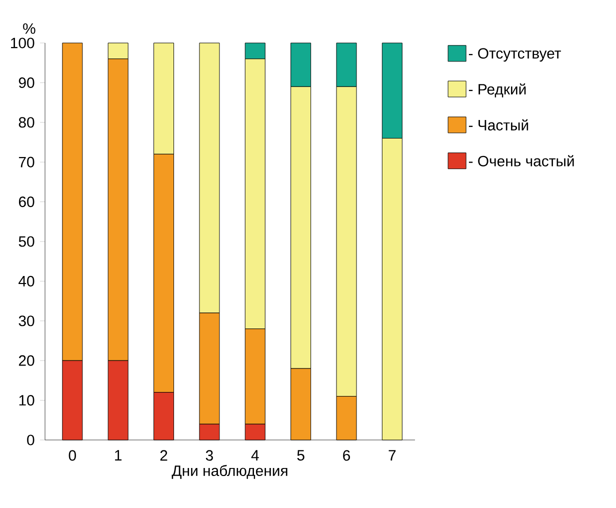 This screenshot has height=508, width=616. Describe the element at coordinates (392, 455) in the screenshot. I see `x-tick-label: 7` at that location.